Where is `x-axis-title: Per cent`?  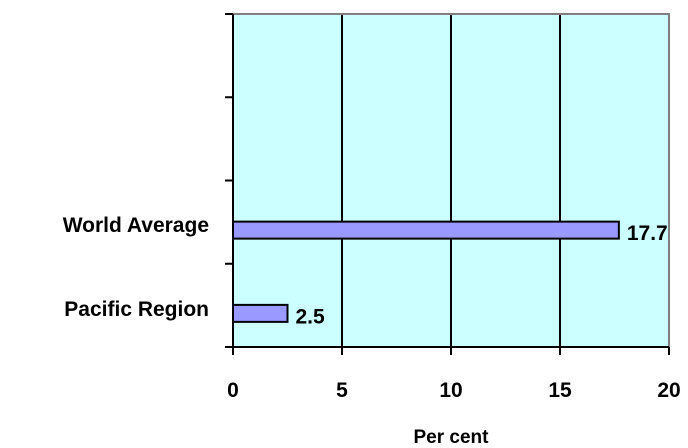 x-axis-title: Per cent is located at coordinates (452, 437).